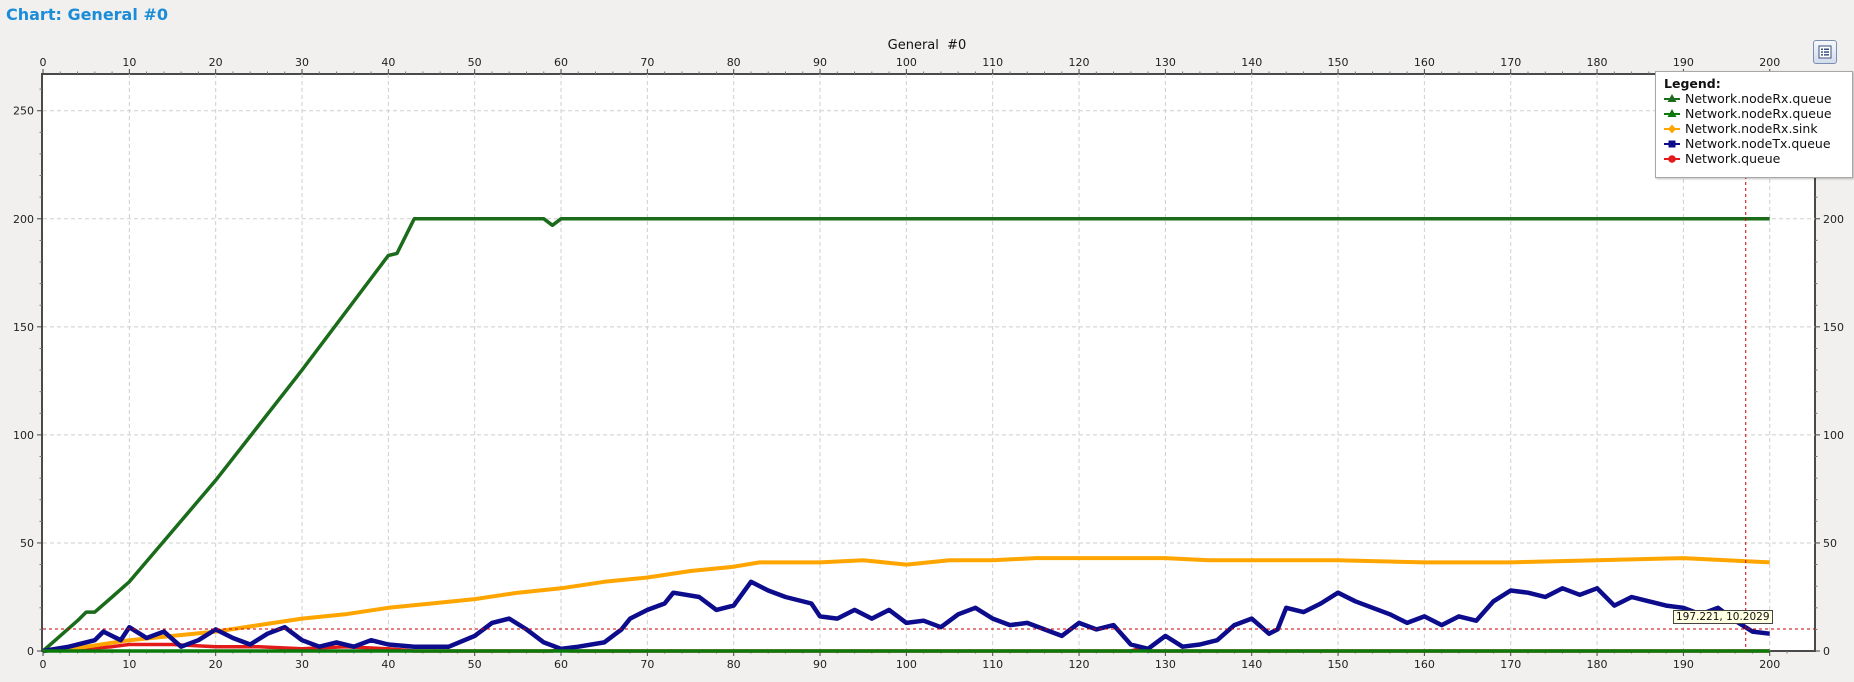 The width and height of the screenshot is (1854, 682). What do you see at coordinates (734, 62) in the screenshot?
I see `x-tick-label-top: 80` at bounding box center [734, 62].